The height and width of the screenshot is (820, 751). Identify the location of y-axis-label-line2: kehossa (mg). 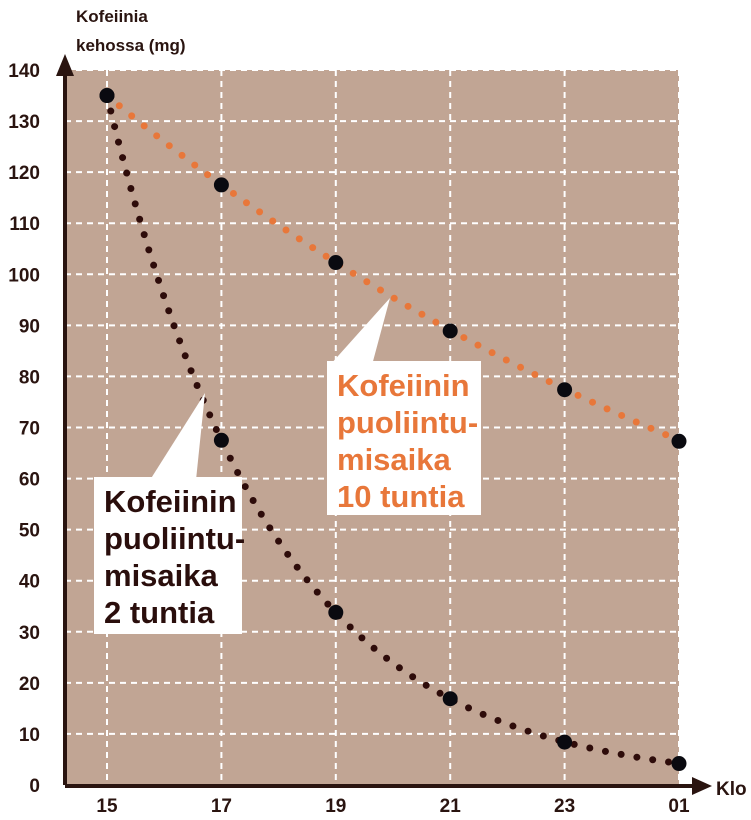
(131, 45).